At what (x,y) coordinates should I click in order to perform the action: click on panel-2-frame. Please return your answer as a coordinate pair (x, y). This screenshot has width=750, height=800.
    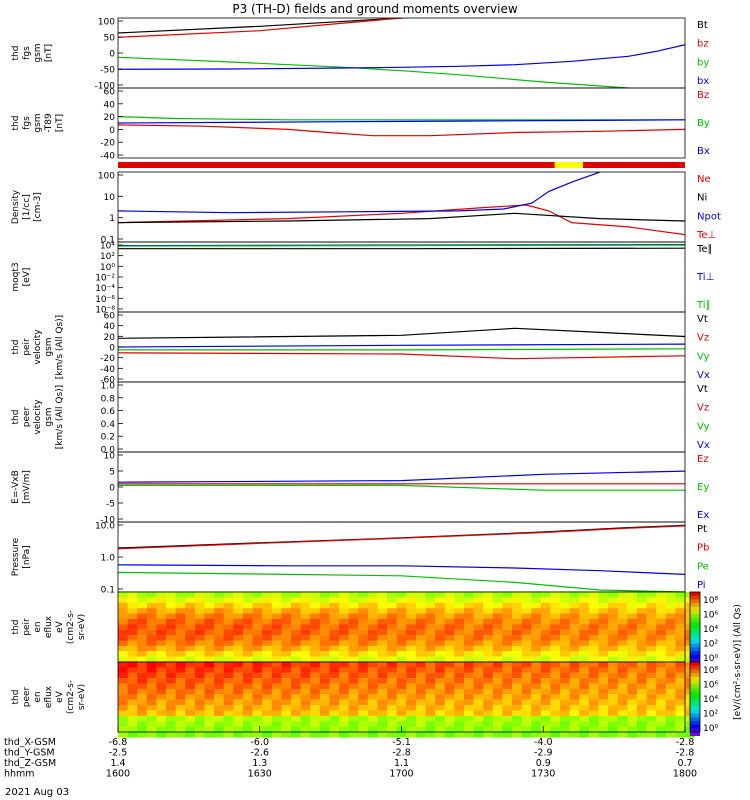
    Looking at the image, I should click on (401, 123).